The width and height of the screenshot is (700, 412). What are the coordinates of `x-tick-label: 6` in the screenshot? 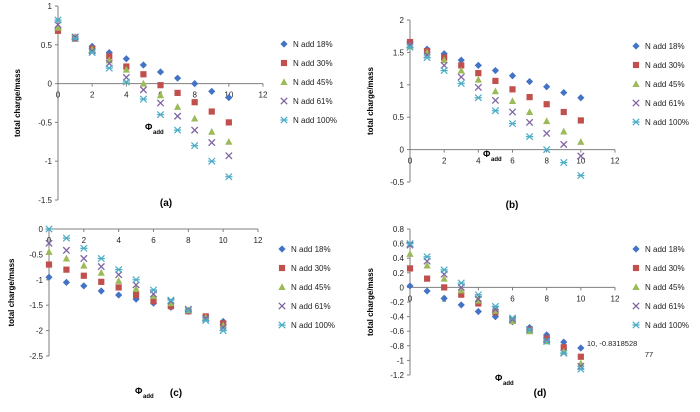 It's located at (153, 240).